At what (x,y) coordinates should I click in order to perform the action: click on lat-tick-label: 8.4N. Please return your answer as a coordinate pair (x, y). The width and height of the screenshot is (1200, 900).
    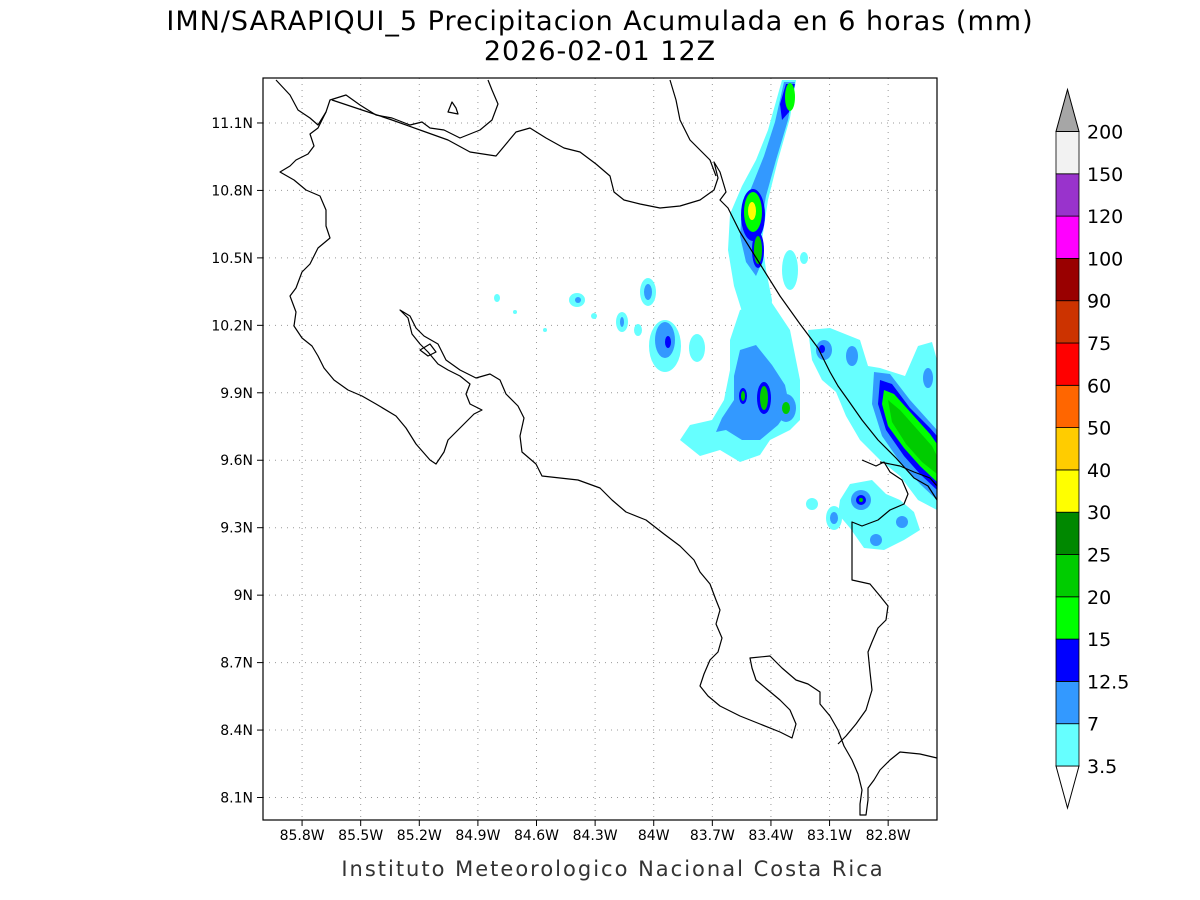
    Looking at the image, I should click on (236, 731).